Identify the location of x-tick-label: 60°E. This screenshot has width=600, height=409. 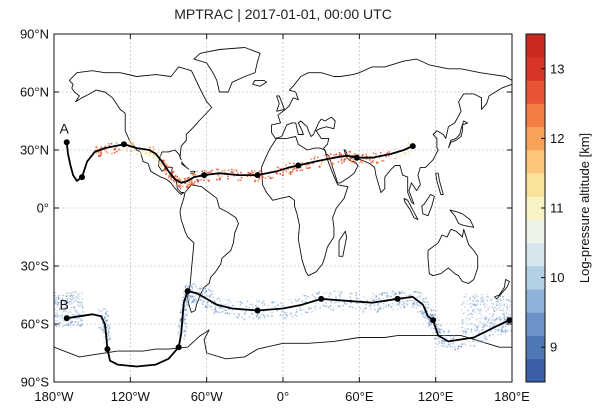
(359, 396).